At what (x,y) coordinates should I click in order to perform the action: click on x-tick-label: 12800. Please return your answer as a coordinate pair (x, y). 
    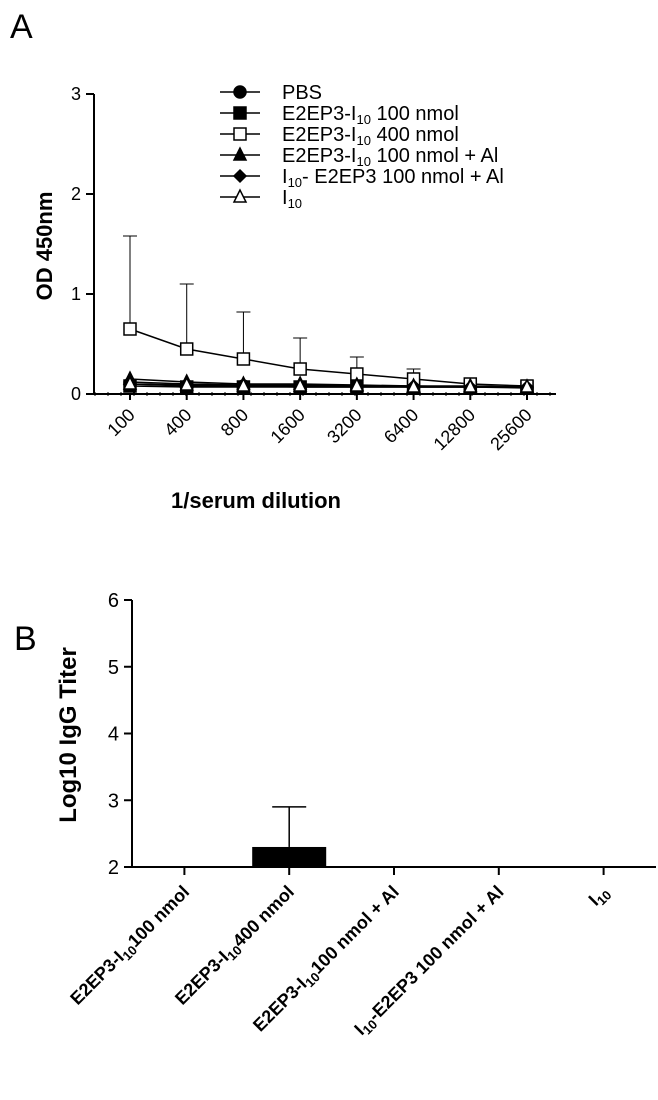
    Looking at the image, I should click on (455, 430).